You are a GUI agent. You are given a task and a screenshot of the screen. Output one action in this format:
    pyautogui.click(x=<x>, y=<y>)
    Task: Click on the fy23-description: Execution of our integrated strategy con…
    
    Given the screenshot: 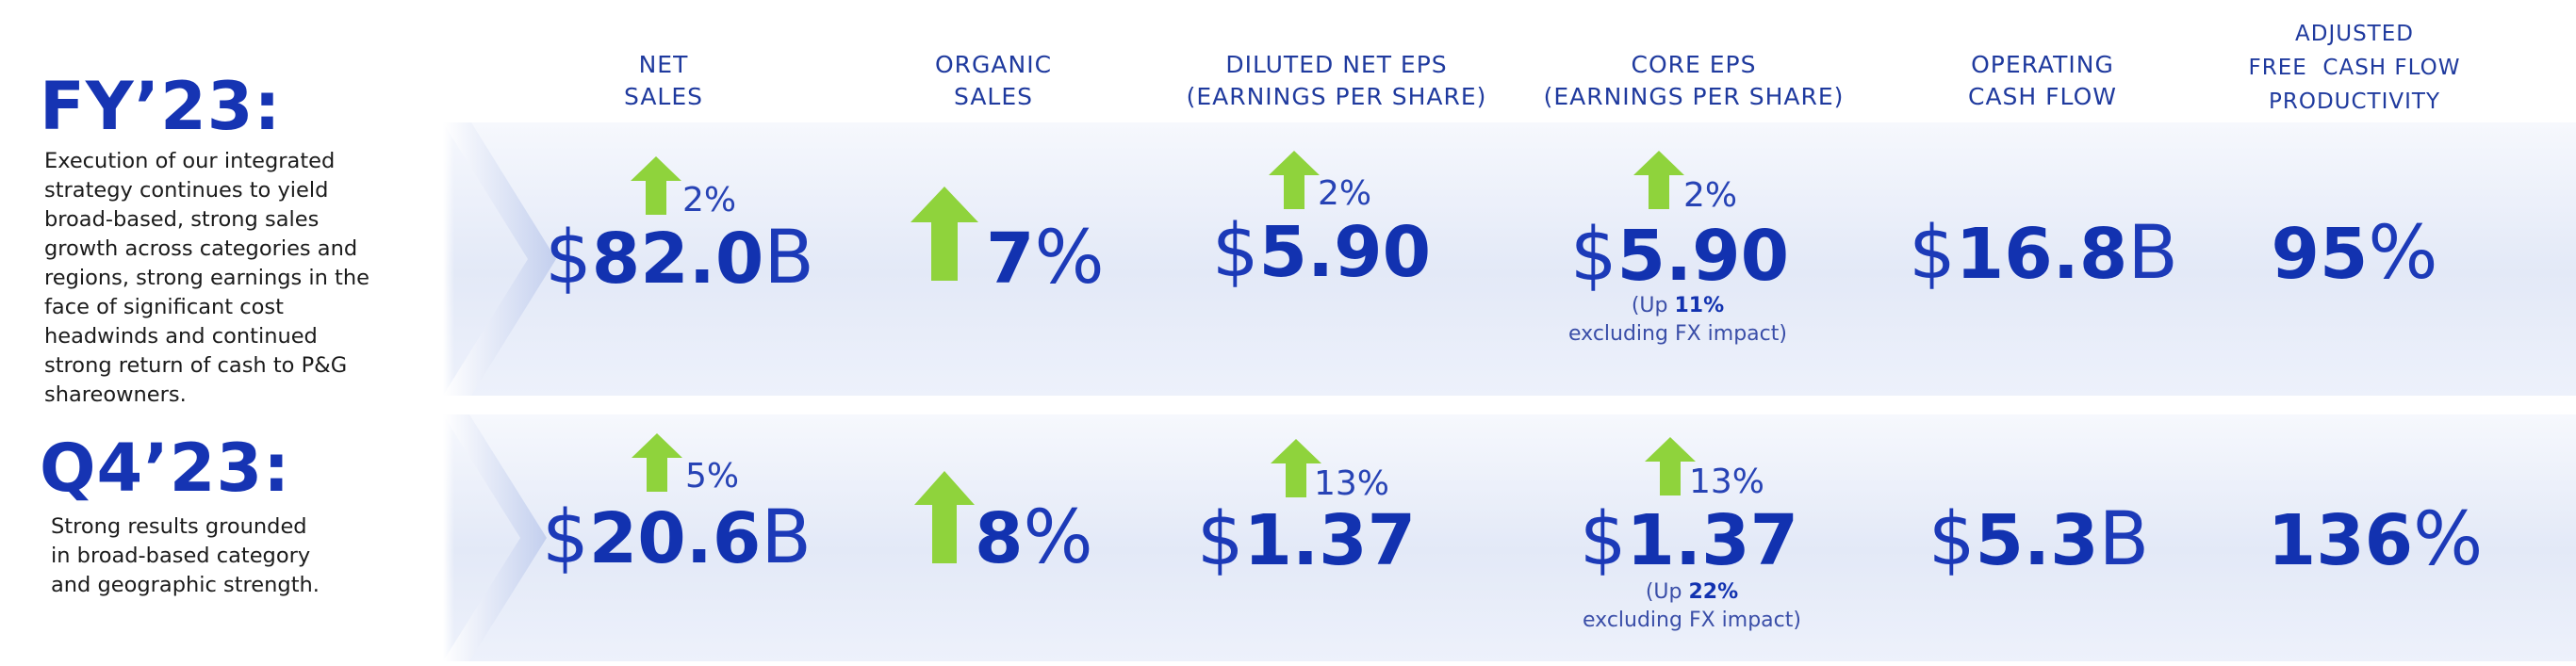 What is the action you would take?
    pyautogui.click(x=206, y=278)
    